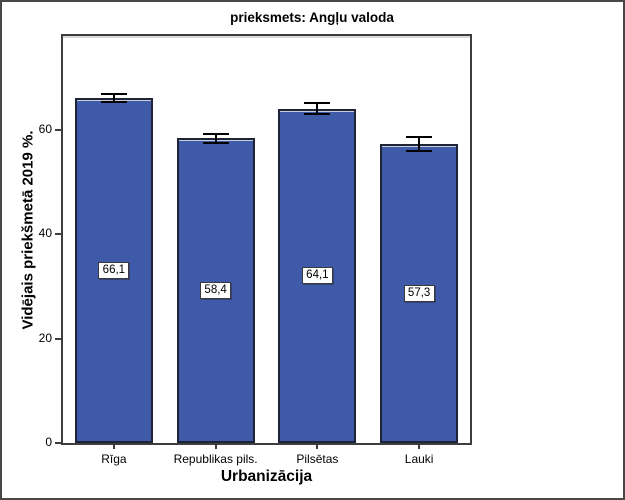 The width and height of the screenshot is (625, 500). I want to click on x-axis-title: Urbanizācija, so click(266, 476).